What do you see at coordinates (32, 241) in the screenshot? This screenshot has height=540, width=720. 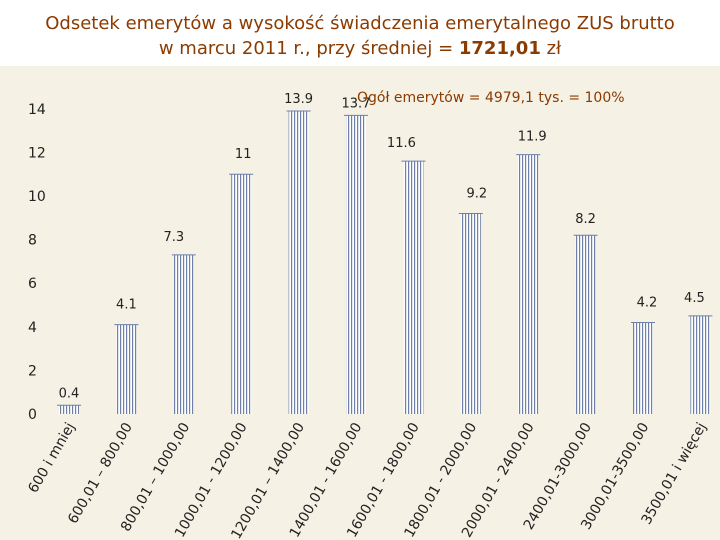 I see `y-tick-label: 8` at bounding box center [32, 241].